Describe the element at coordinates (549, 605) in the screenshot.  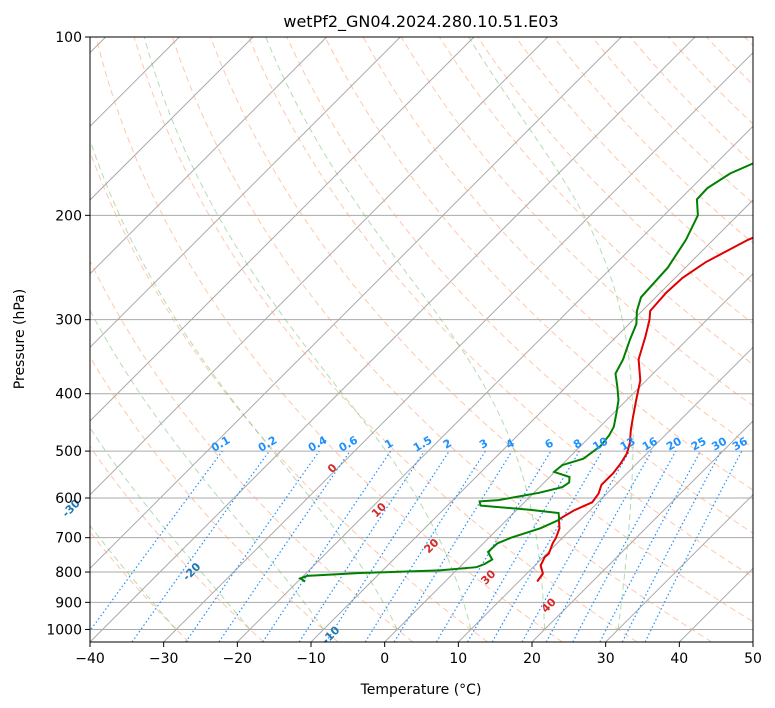
I see `moist-adiabat-label: 40` at that location.